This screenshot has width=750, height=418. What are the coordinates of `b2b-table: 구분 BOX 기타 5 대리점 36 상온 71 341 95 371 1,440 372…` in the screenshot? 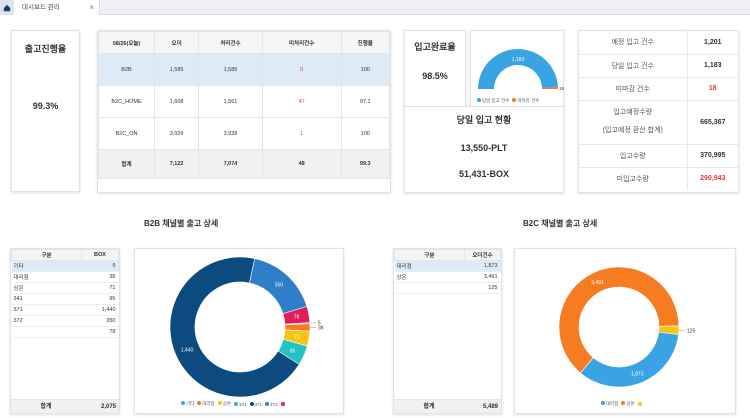 It's located at (65, 293).